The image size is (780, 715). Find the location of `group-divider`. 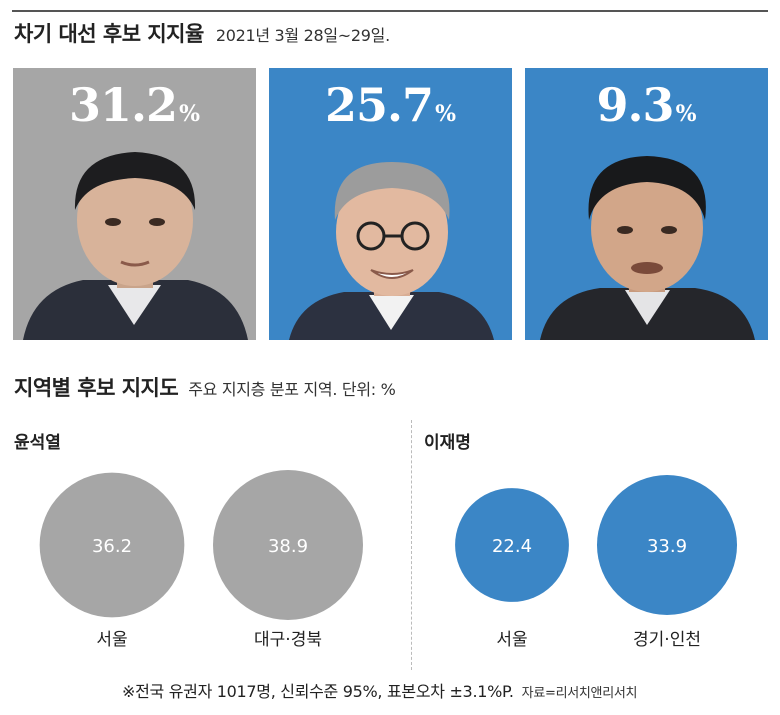

group-divider is located at coordinates (411, 545).